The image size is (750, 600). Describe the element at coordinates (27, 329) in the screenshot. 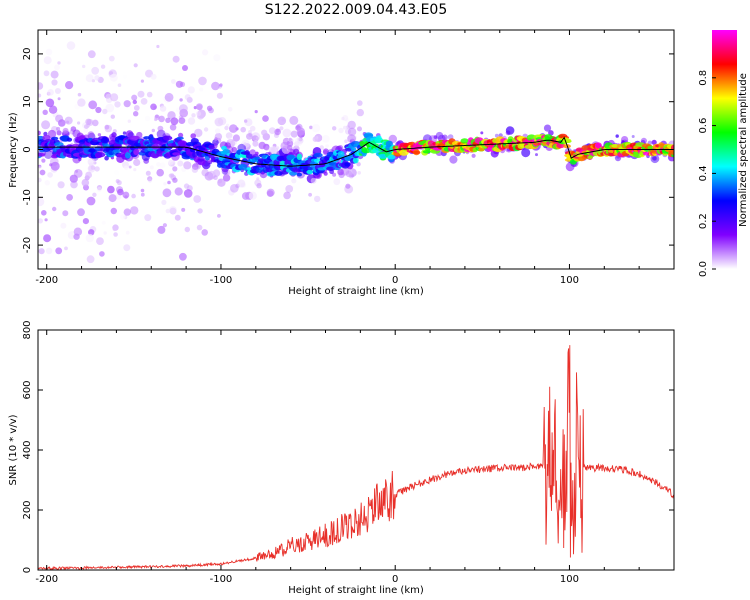

I see `y-tick-label: 800` at that location.